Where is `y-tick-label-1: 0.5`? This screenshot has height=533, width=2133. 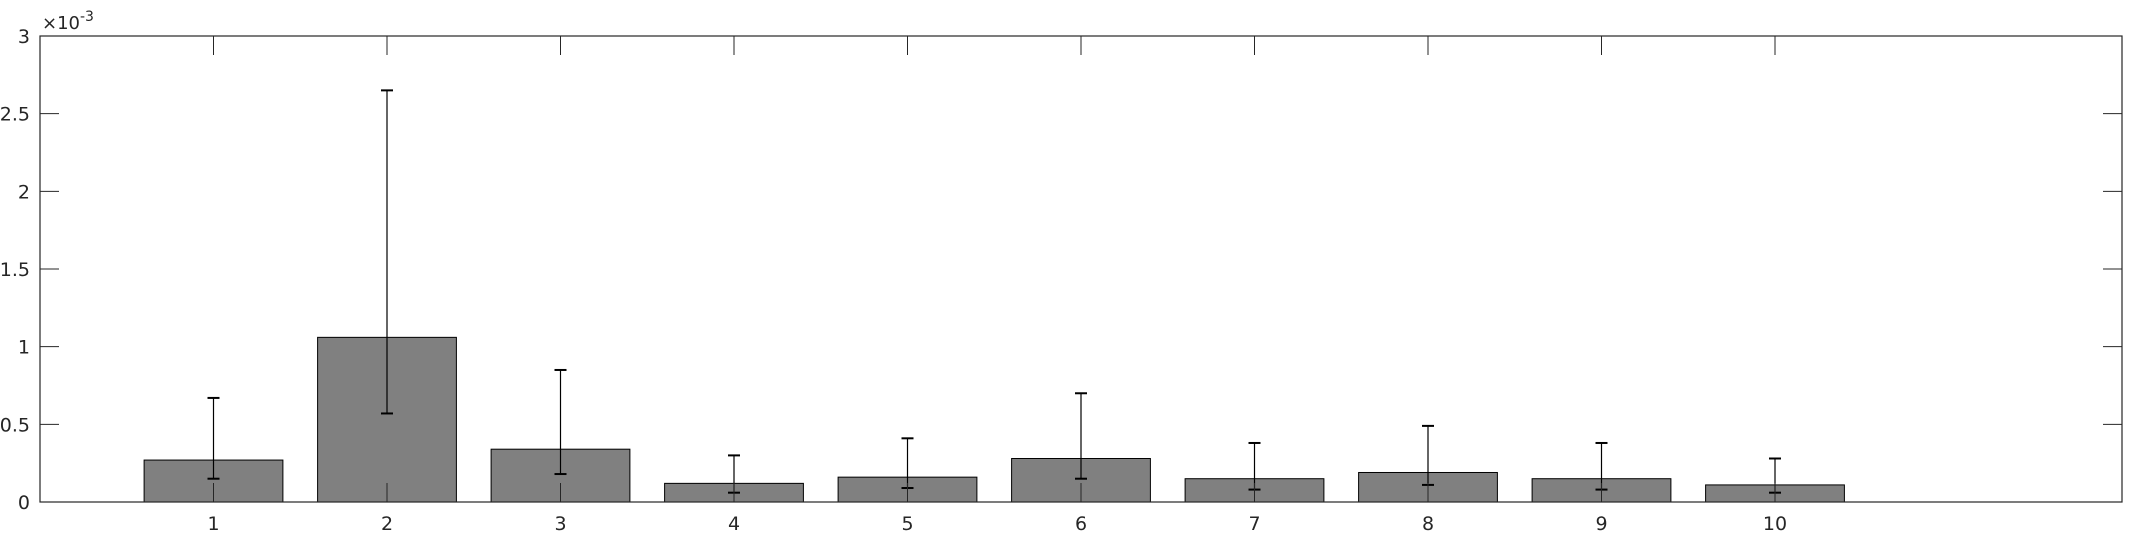 y-tick-label-1: 0.5 is located at coordinates (15, 425).